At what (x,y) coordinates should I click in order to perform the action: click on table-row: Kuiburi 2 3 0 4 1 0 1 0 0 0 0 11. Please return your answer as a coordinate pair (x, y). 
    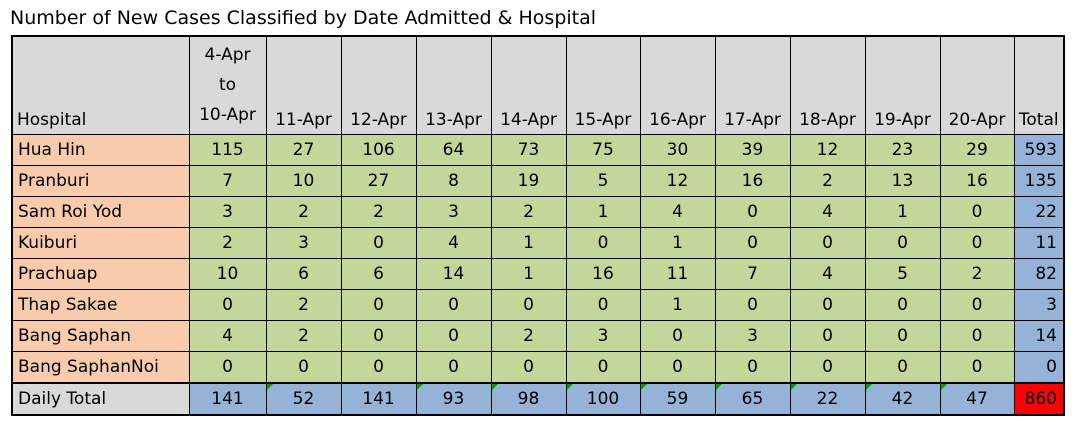
    Looking at the image, I should click on (538, 243).